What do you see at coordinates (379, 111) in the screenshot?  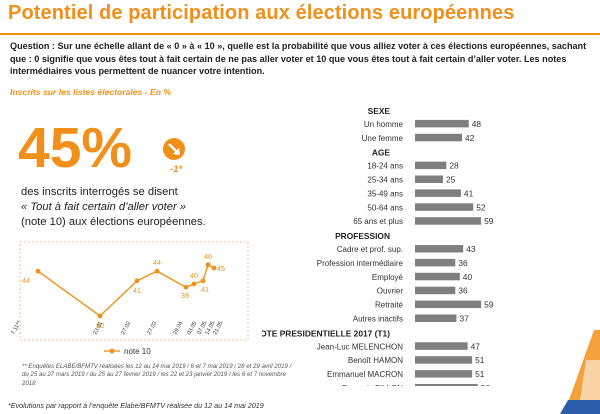 I see `group-header: SEXE` at bounding box center [379, 111].